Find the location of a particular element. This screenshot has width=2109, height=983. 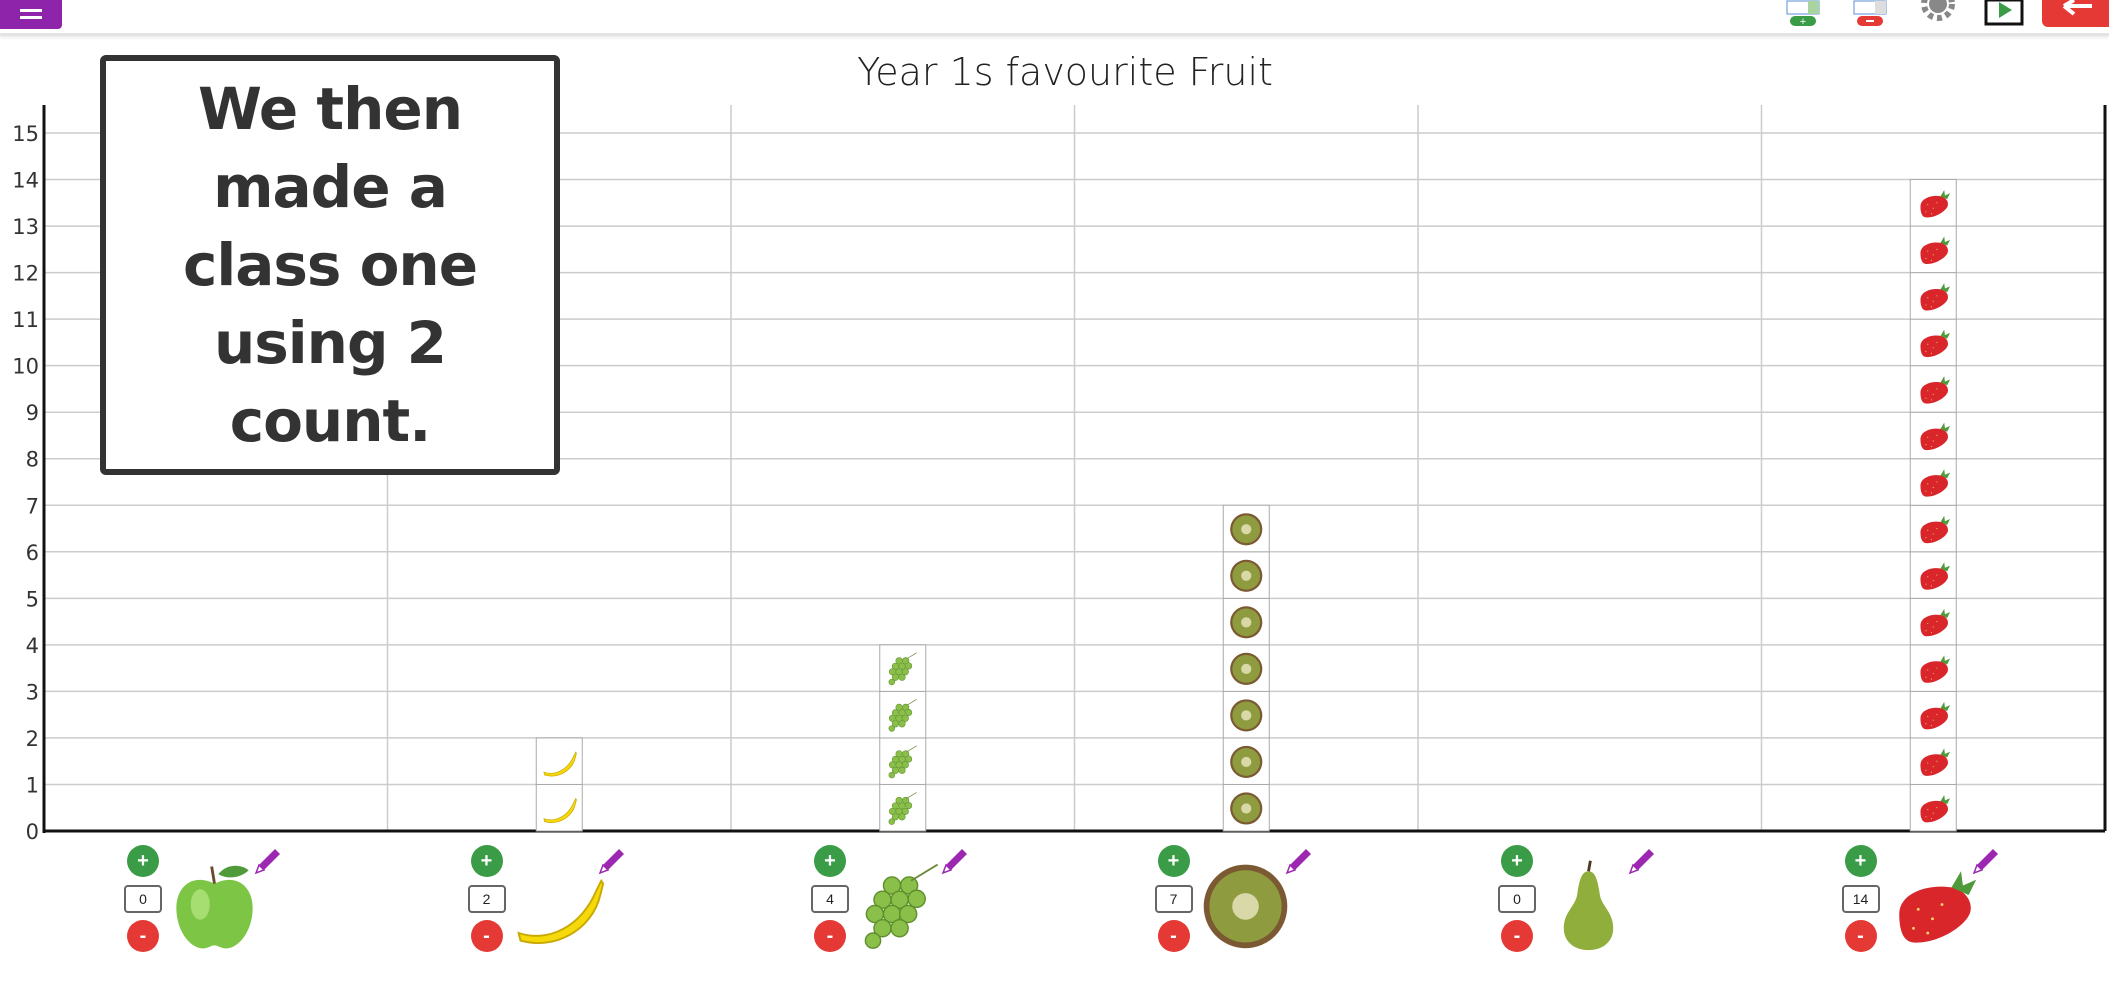

add-column-icon: + is located at coordinates (1803, 14).